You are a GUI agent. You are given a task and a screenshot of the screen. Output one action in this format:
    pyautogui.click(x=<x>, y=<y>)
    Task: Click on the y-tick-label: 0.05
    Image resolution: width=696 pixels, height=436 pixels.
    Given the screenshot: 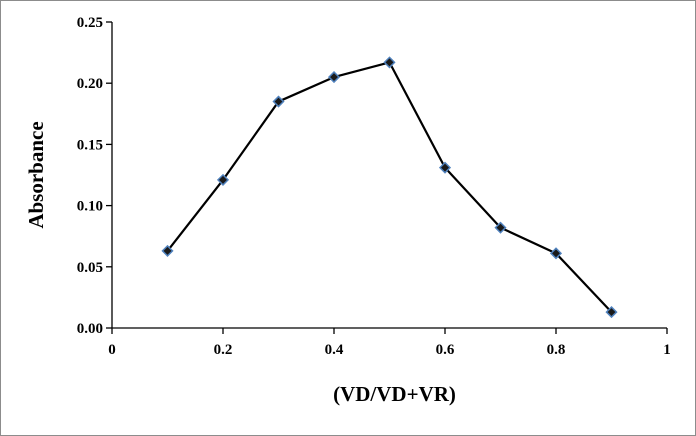 What is the action you would take?
    pyautogui.click(x=90, y=268)
    